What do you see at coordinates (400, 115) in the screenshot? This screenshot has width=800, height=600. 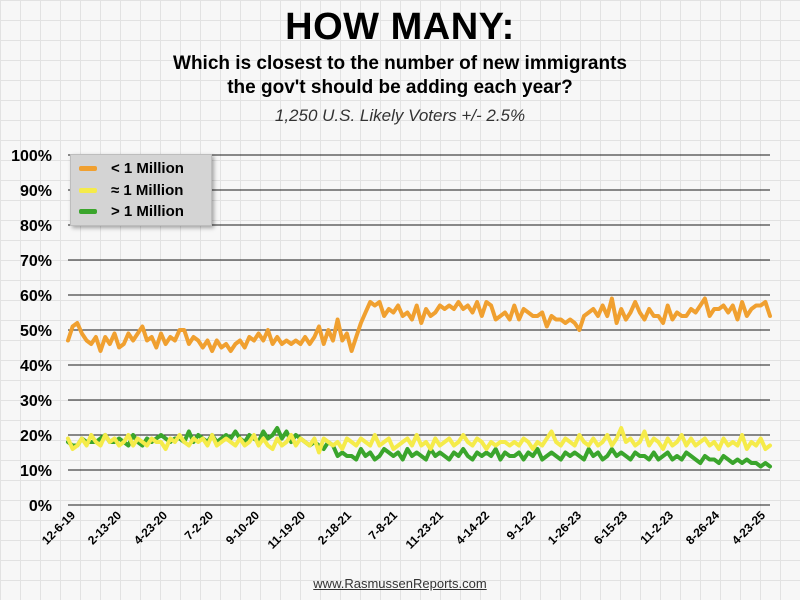 I see `sample-size-note: 1,250 U.S. Likely Voters +/- 2.5%` at bounding box center [400, 115].